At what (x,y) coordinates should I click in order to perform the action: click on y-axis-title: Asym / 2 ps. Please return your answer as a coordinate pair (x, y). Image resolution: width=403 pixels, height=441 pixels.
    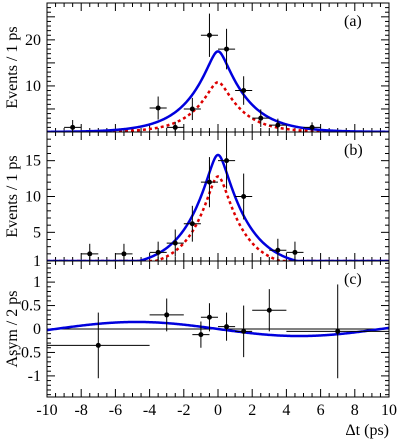
    Looking at the image, I should click on (12, 329).